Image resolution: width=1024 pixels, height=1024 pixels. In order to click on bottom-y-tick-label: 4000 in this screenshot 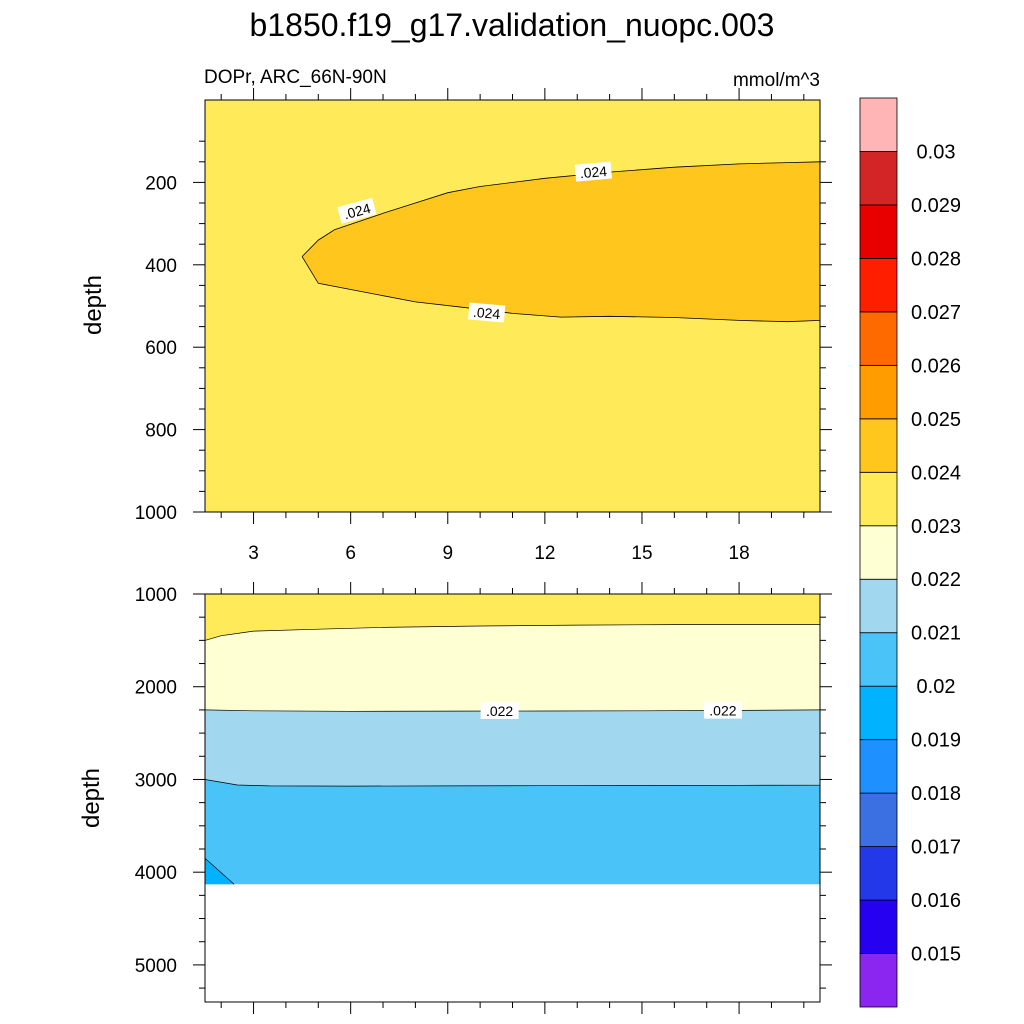, I will do `click(156, 873)`.